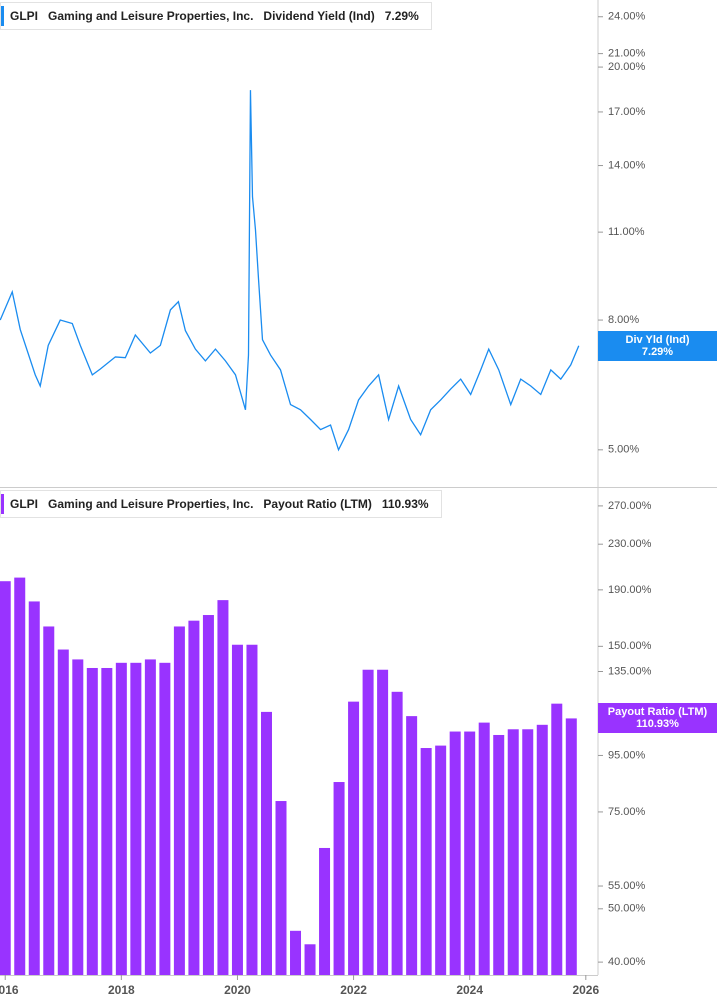 This screenshot has width=717, height=1005. What do you see at coordinates (630, 544) in the screenshot?
I see `y-tick-label: 230.00%` at bounding box center [630, 544].